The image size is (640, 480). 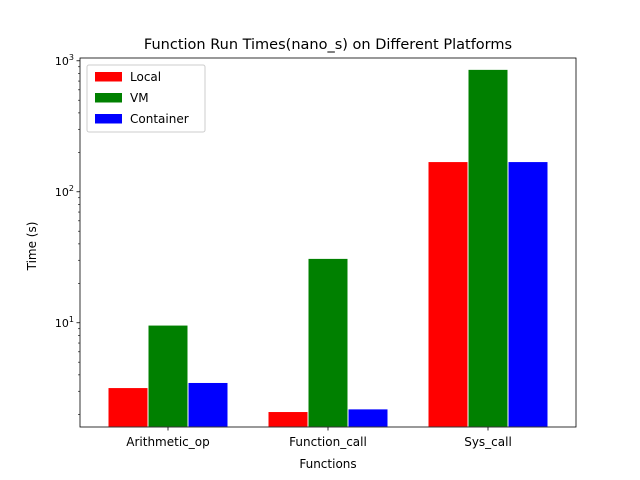 What do you see at coordinates (528, 294) in the screenshot?
I see `bar-container-sys-call` at bounding box center [528, 294].